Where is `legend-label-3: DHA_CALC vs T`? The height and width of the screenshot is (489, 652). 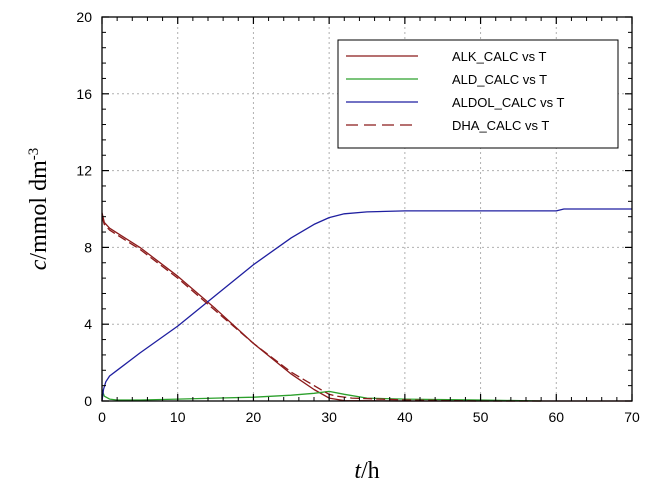
legend-label-3: DHA_CALC vs T is located at coordinates (500, 125).